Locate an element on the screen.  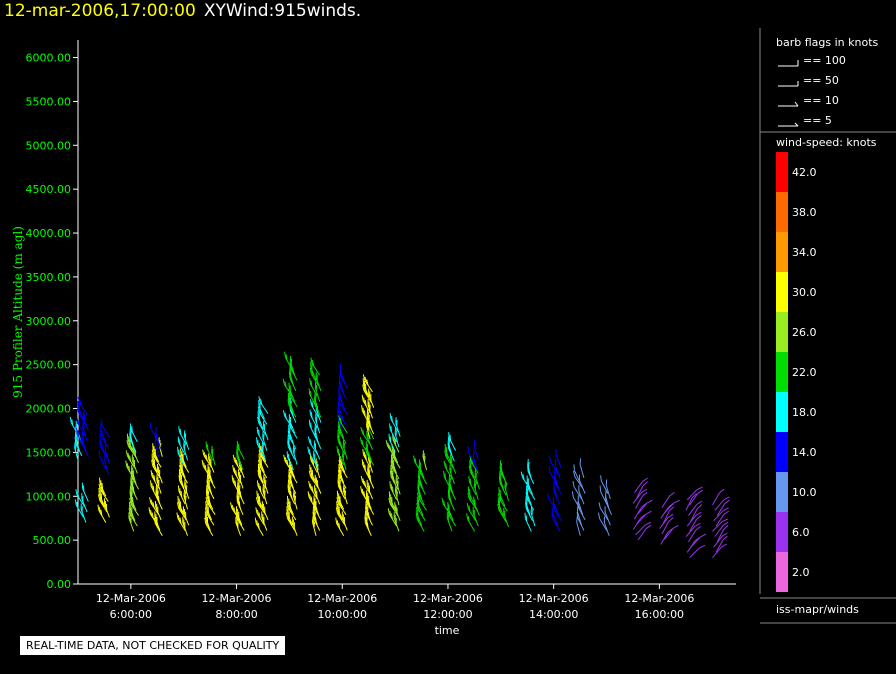
x-tick-label-date: 12-Mar-2006 is located at coordinates (131, 598).